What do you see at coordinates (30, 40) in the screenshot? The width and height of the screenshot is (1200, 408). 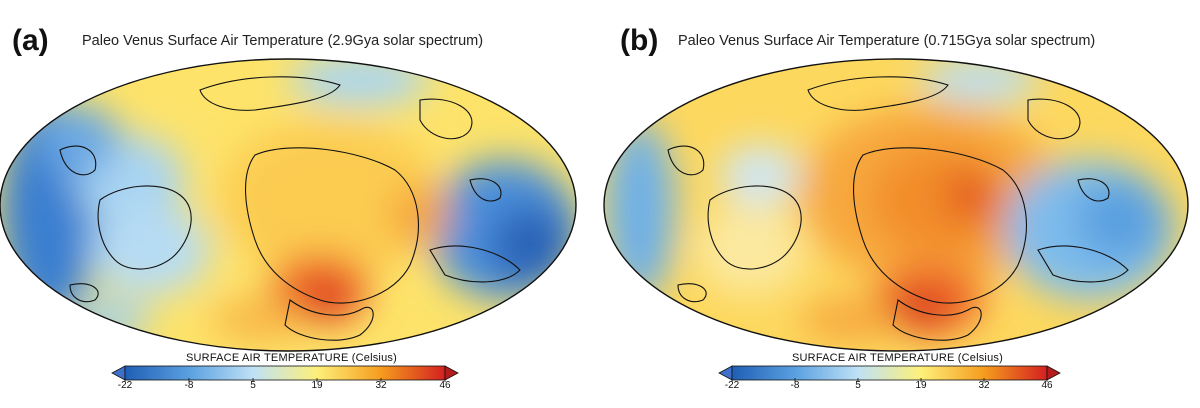 I see `panel-label: (a)` at bounding box center [30, 40].